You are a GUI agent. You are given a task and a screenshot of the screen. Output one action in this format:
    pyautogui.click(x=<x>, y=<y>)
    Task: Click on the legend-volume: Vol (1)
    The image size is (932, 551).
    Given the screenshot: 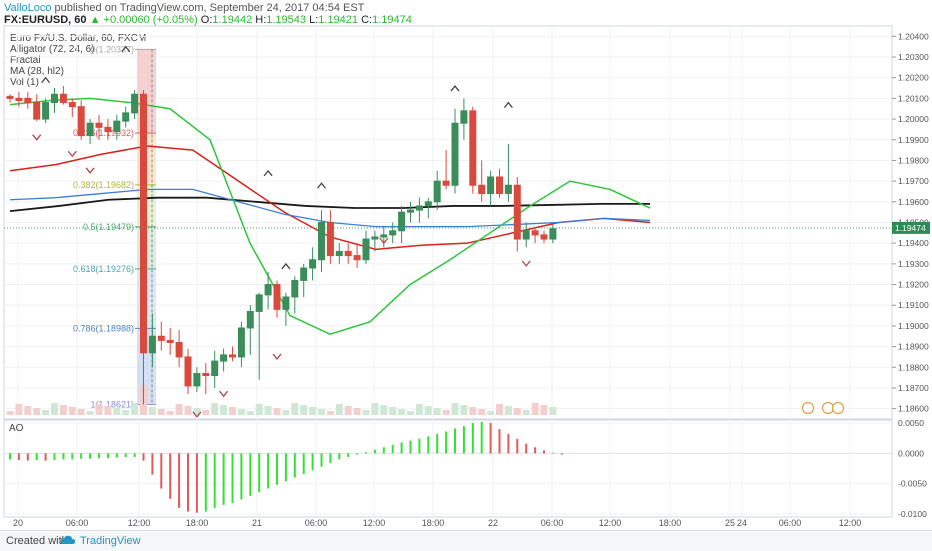 What is the action you would take?
    pyautogui.click(x=24, y=82)
    